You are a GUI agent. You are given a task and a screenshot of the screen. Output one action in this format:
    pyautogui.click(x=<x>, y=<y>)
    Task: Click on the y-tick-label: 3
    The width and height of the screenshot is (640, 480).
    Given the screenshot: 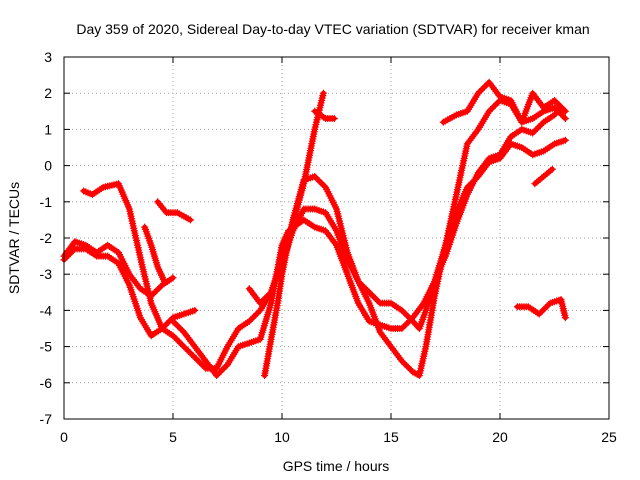 What is the action you would take?
    pyautogui.click(x=48, y=57)
    